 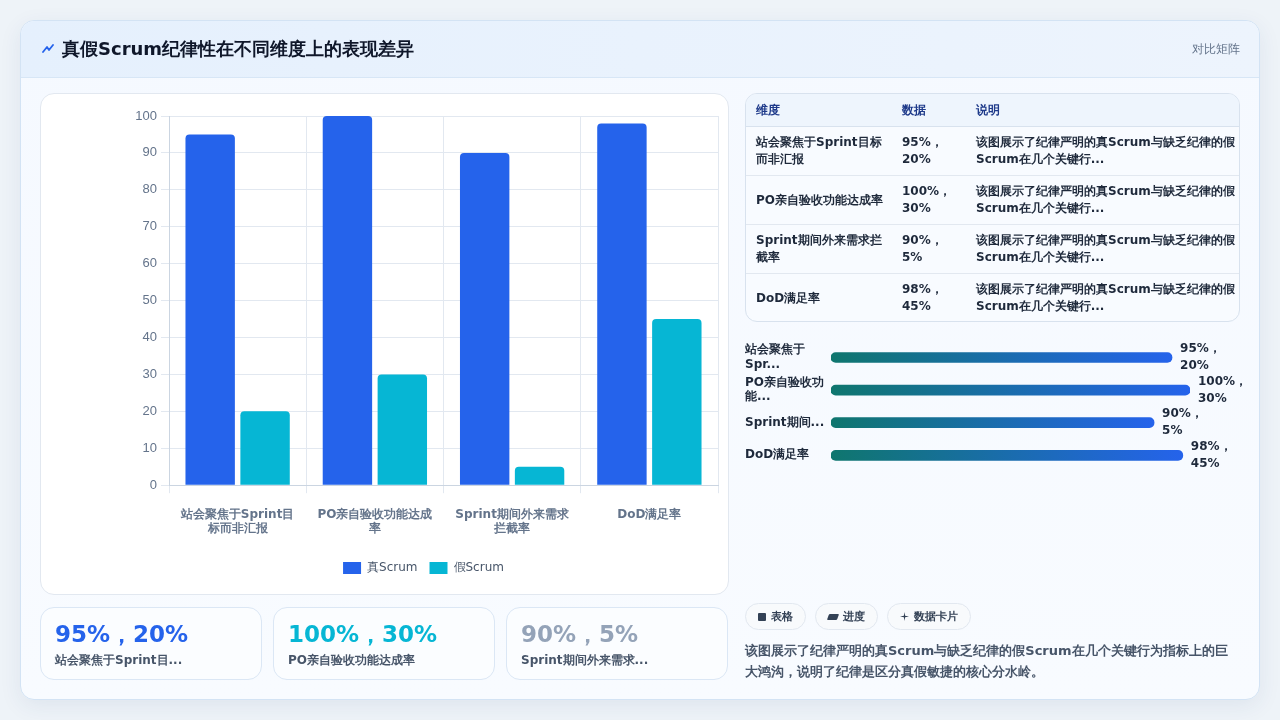 I want to click on text: 100%，30%, so click(x=927, y=199).